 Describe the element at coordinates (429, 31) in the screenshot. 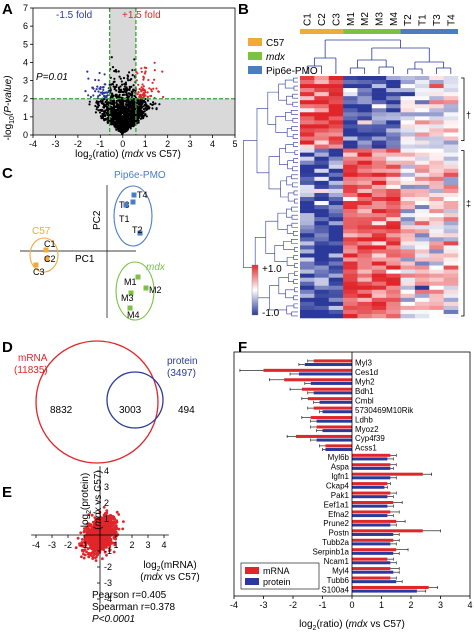

I see `group-bar-pip6e-pmo` at that location.